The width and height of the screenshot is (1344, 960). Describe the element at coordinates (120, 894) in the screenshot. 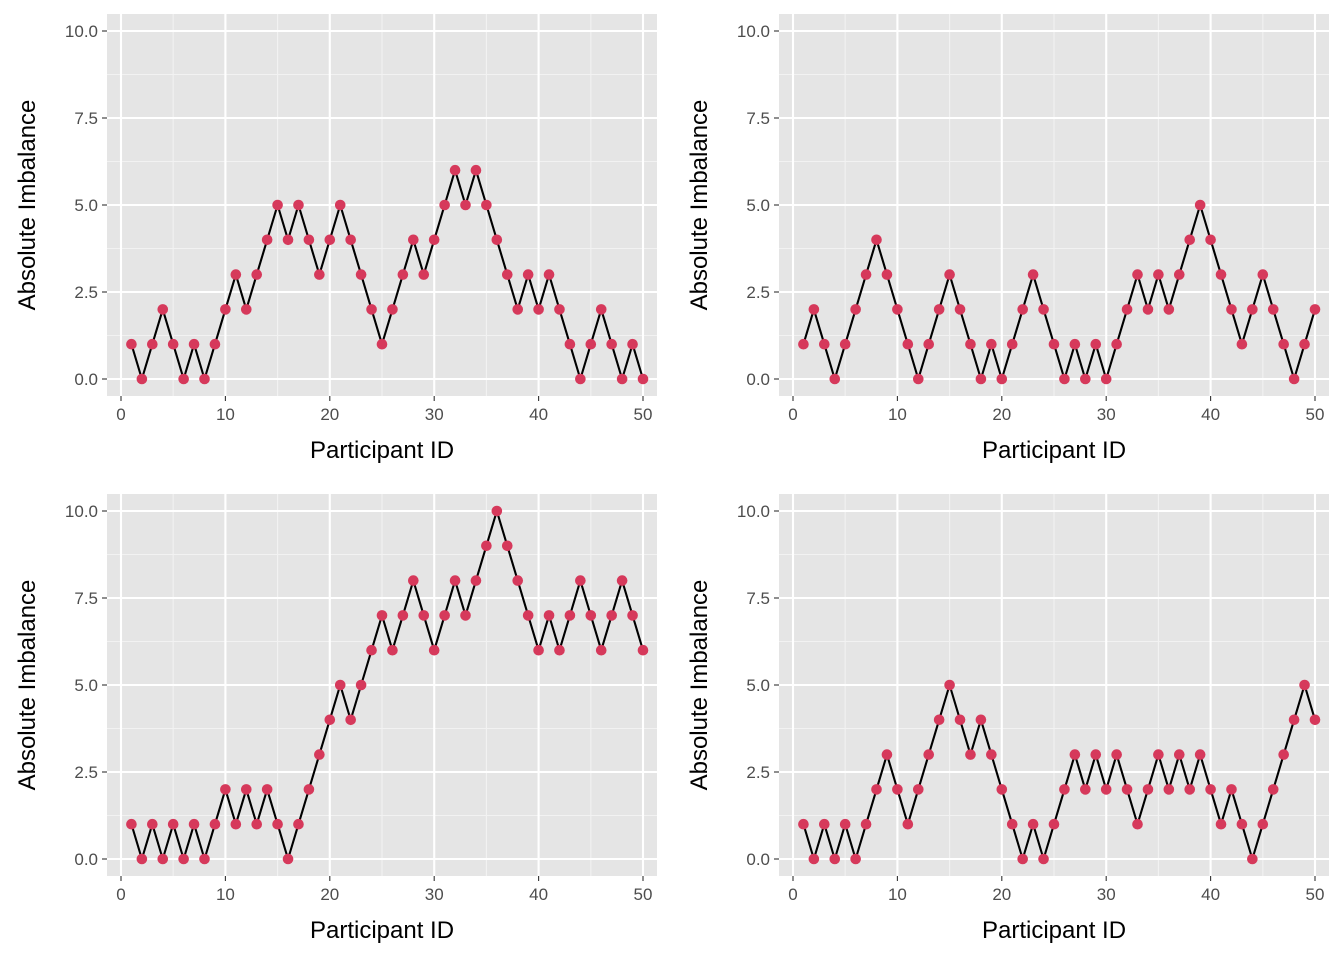

I see `x-tick-label: 0` at that location.